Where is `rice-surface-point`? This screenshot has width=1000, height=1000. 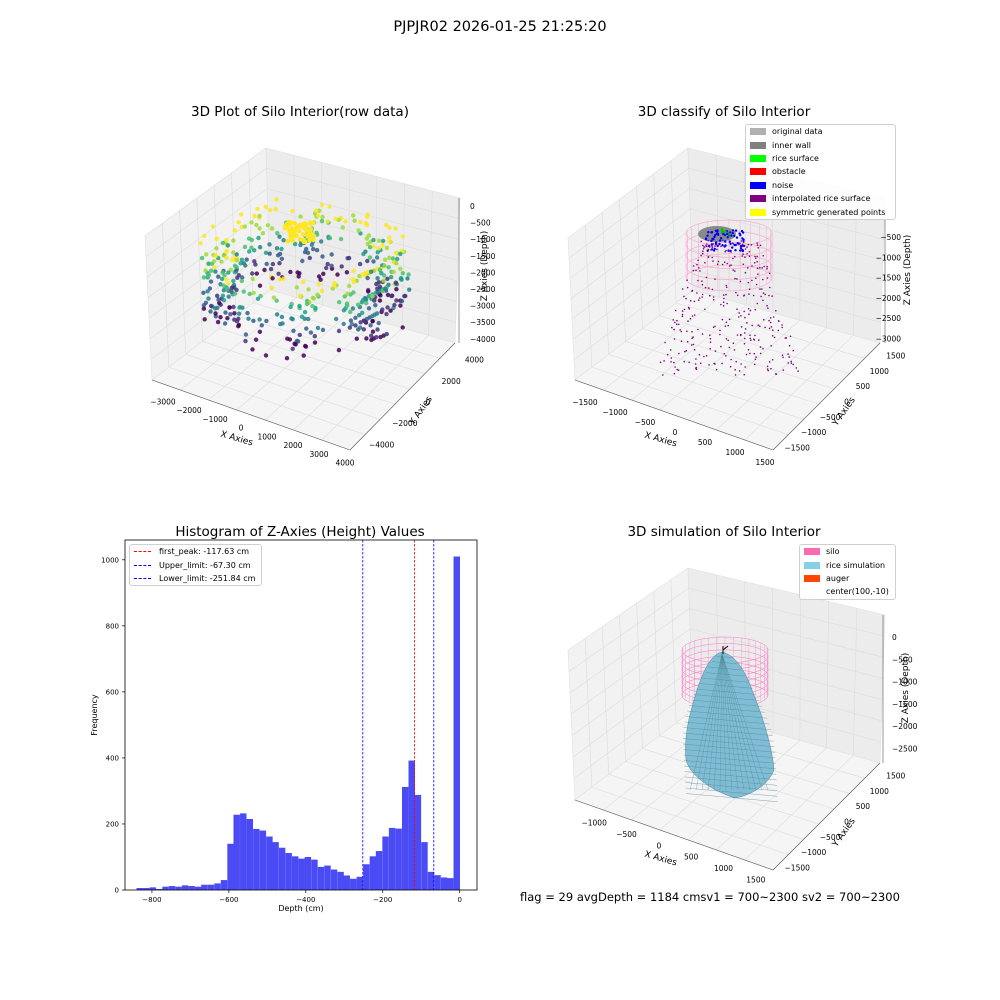
rice-surface-point is located at coordinates (729, 234).